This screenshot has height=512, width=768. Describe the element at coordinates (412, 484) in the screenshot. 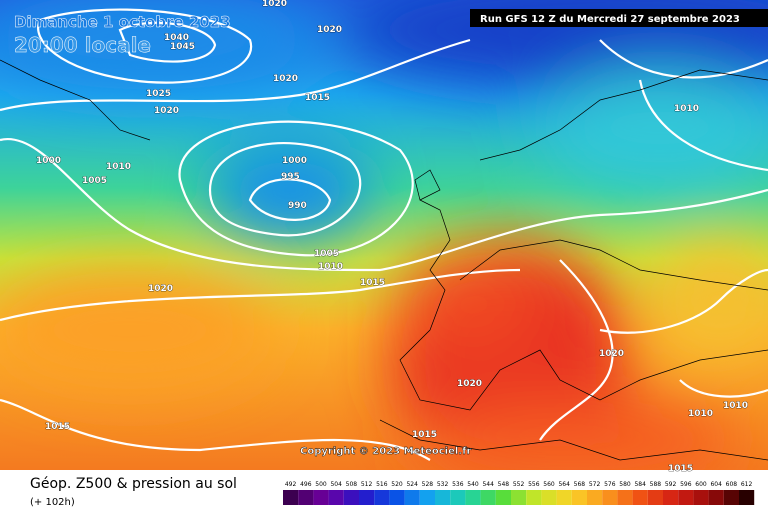

I see `legend-label: 524` at that location.